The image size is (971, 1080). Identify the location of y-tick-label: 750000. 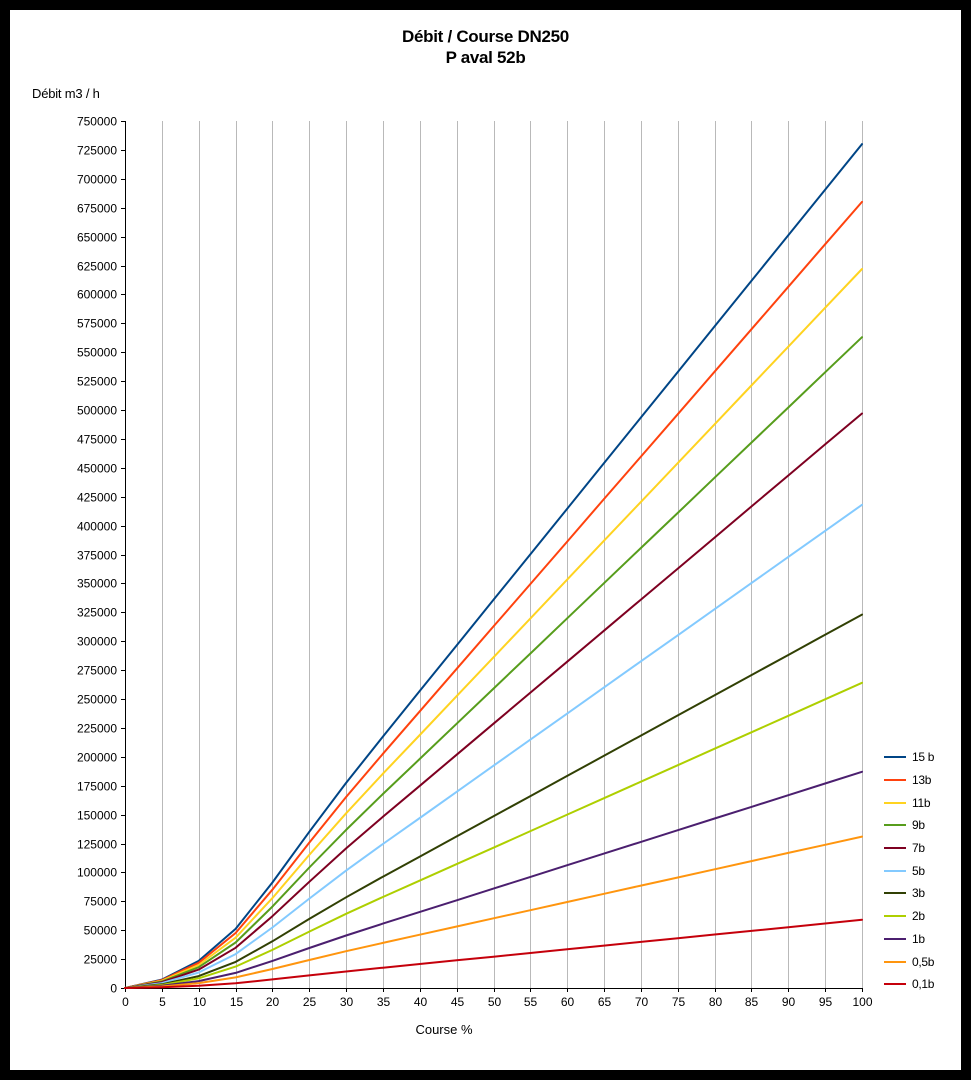
(97, 122).